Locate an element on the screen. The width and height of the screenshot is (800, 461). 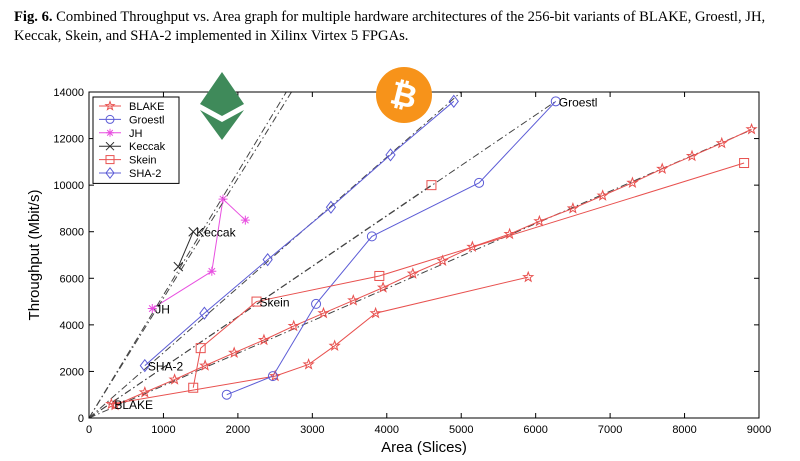
x-tick-label: 4000 is located at coordinates (387, 430).